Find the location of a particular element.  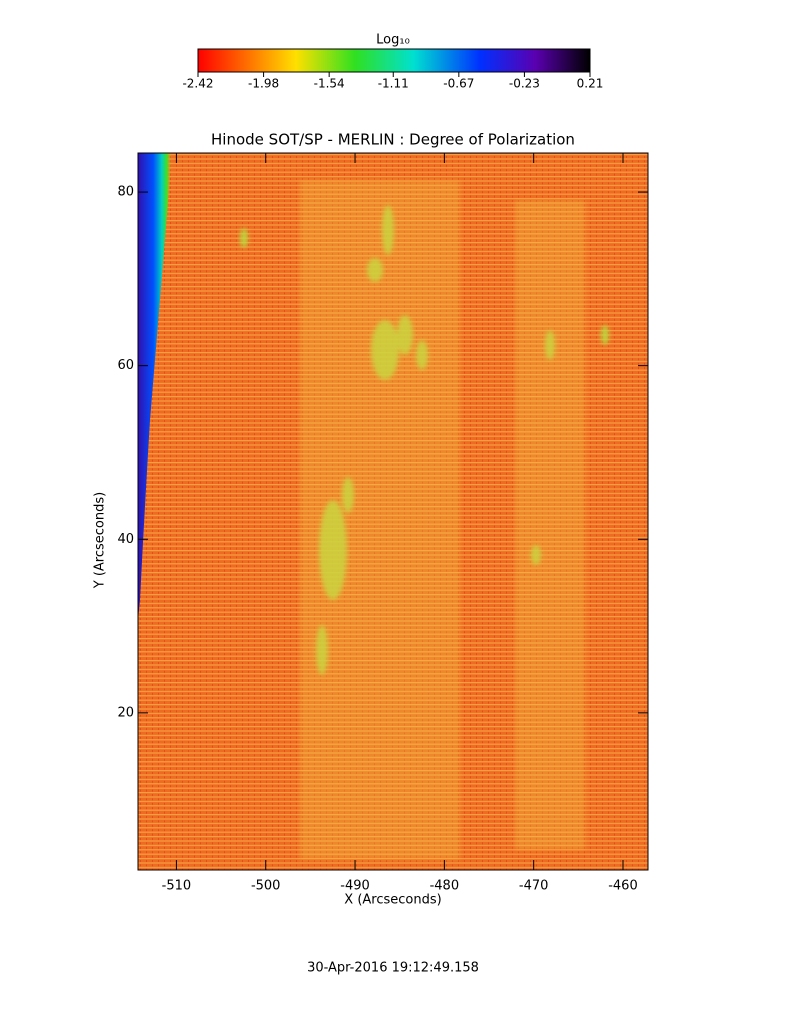

y-tick-label: 60 is located at coordinates (125, 365).